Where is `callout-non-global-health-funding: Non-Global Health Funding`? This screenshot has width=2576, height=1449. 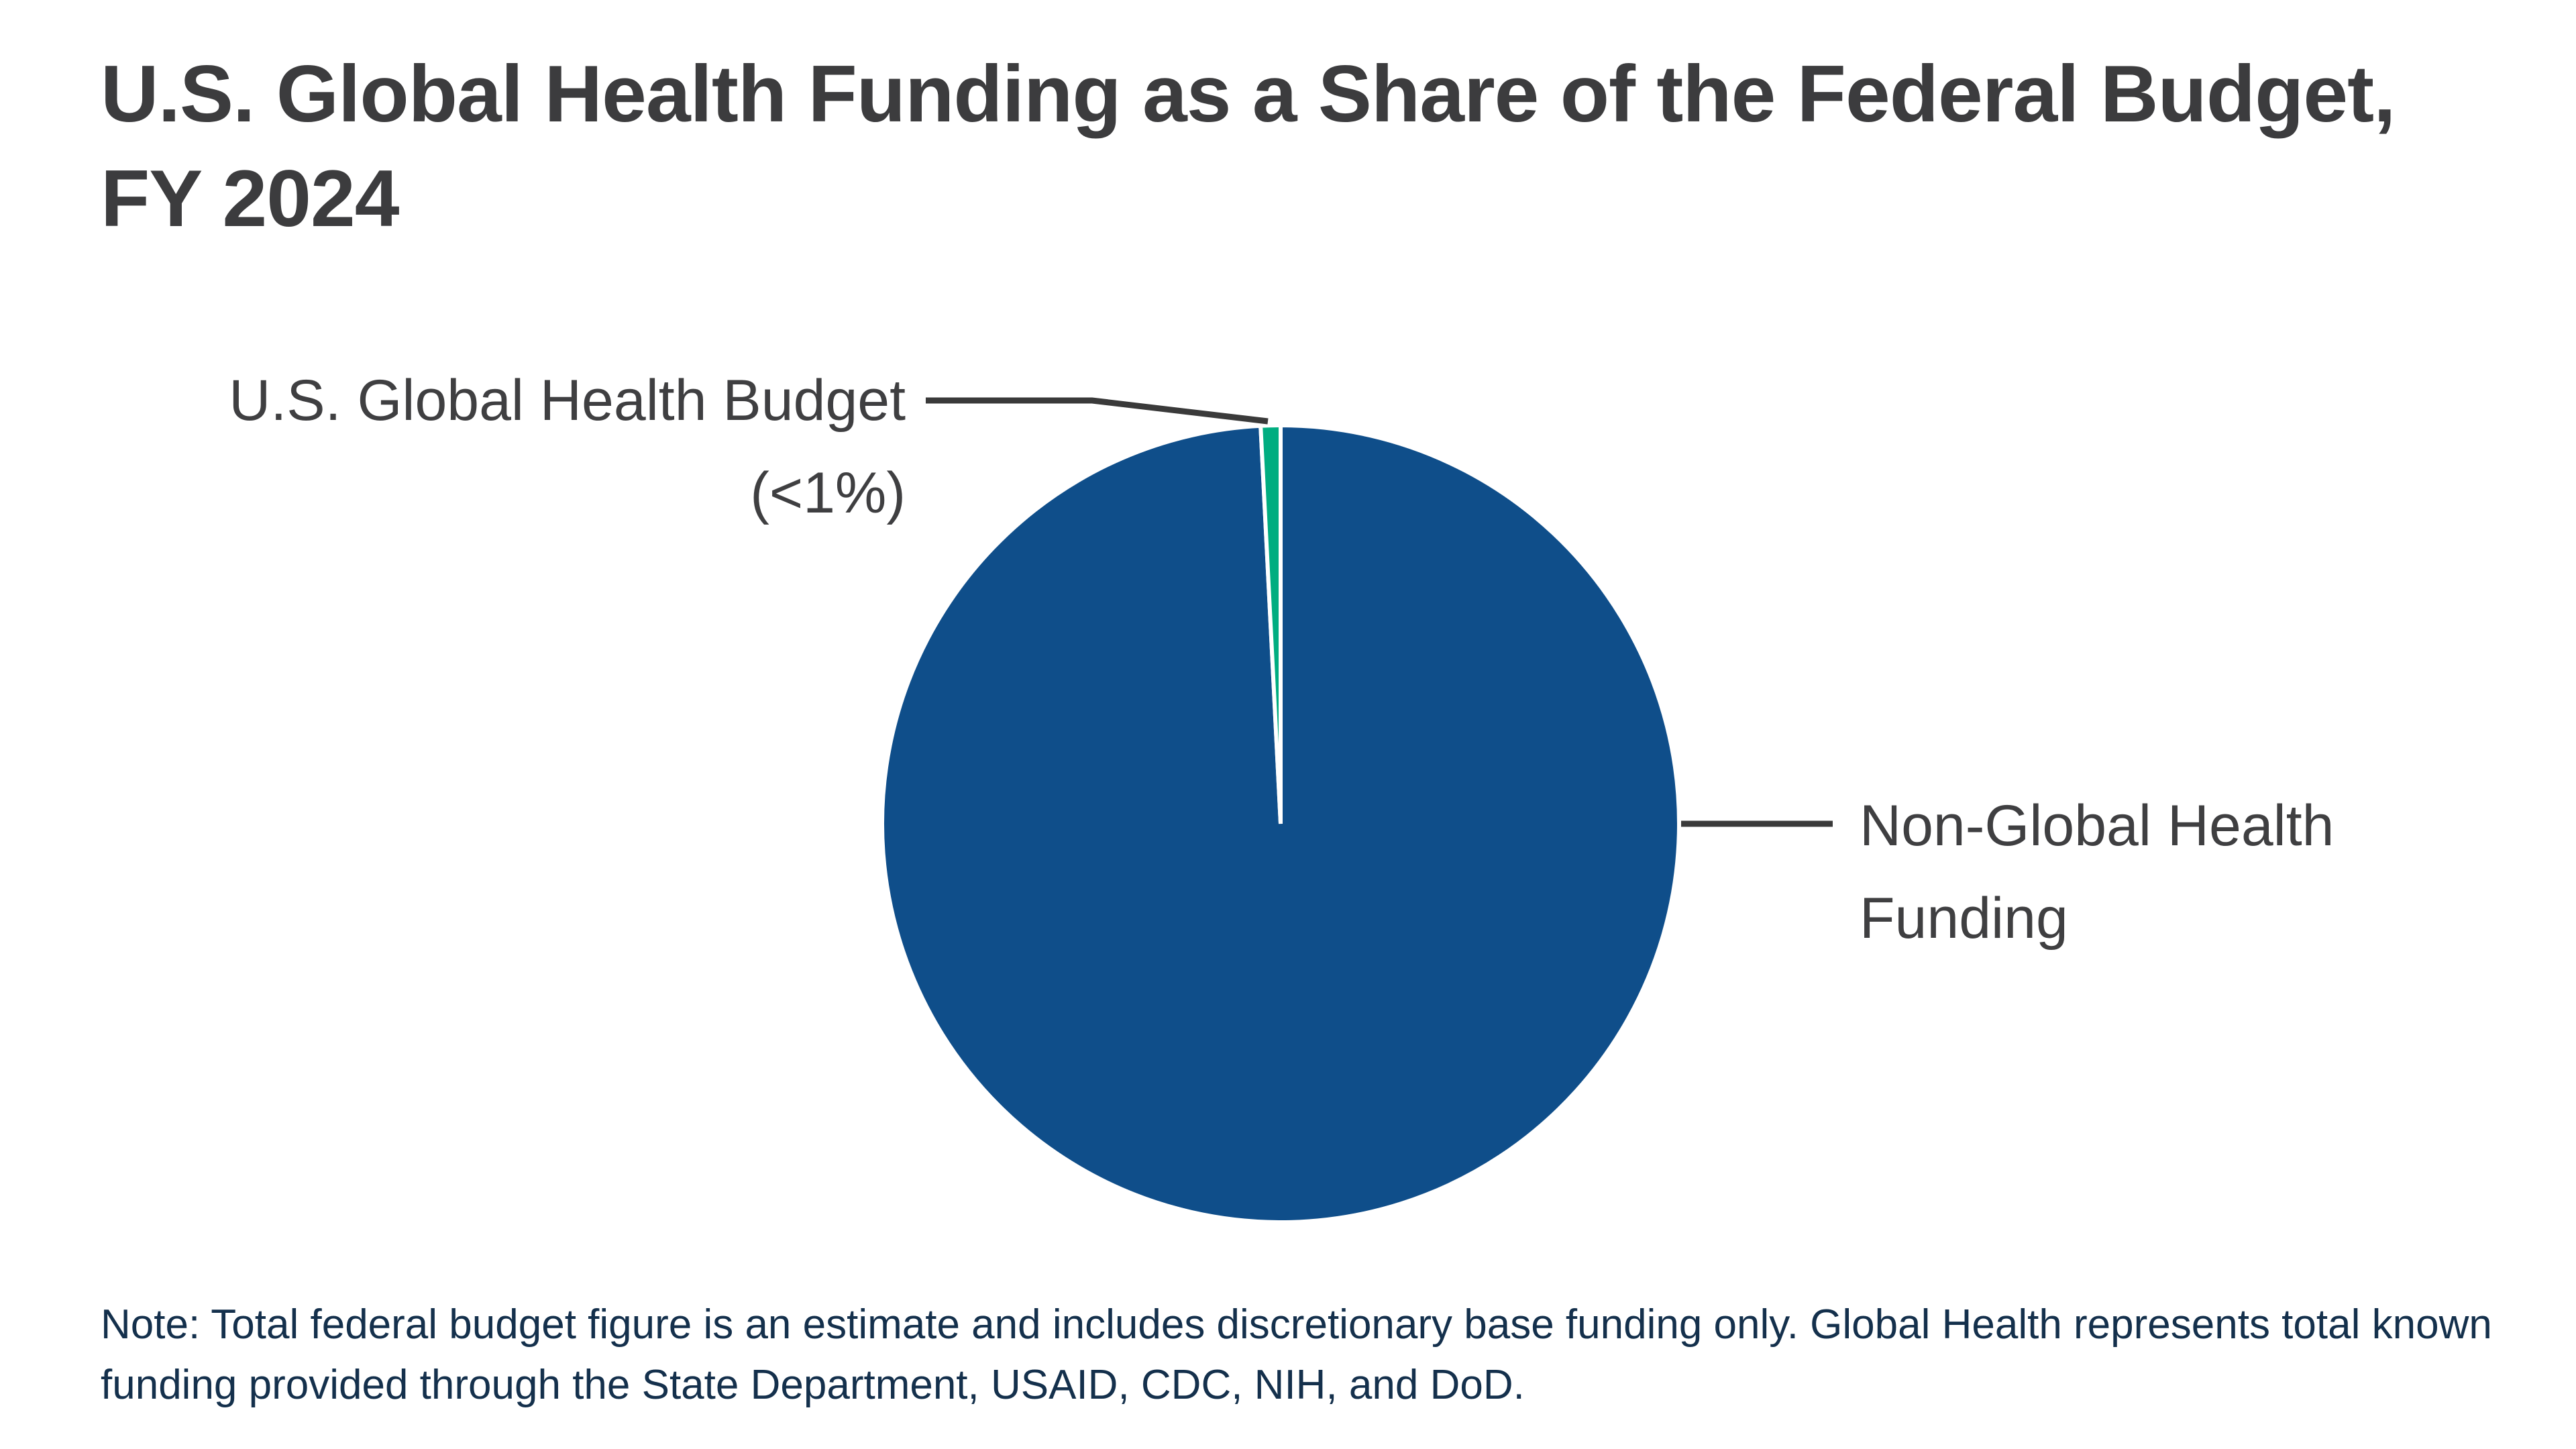
callout-non-global-health-funding: Non-Global Health Funding is located at coordinates (2161, 872).